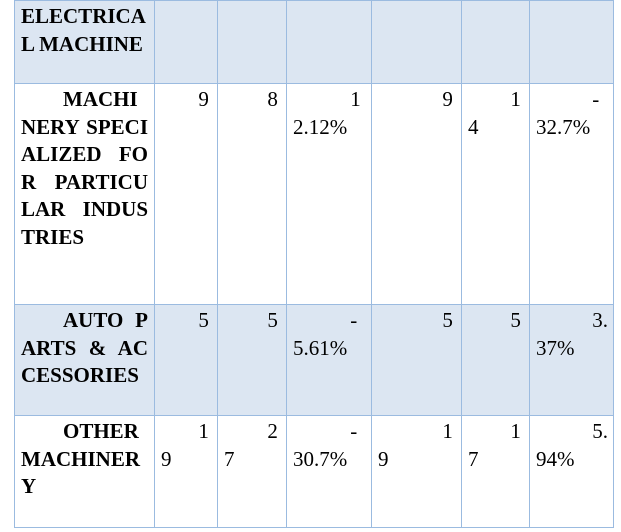 The height and width of the screenshot is (532, 621). What do you see at coordinates (329, 194) in the screenshot?
I see `table-cell: 12.12%` at bounding box center [329, 194].